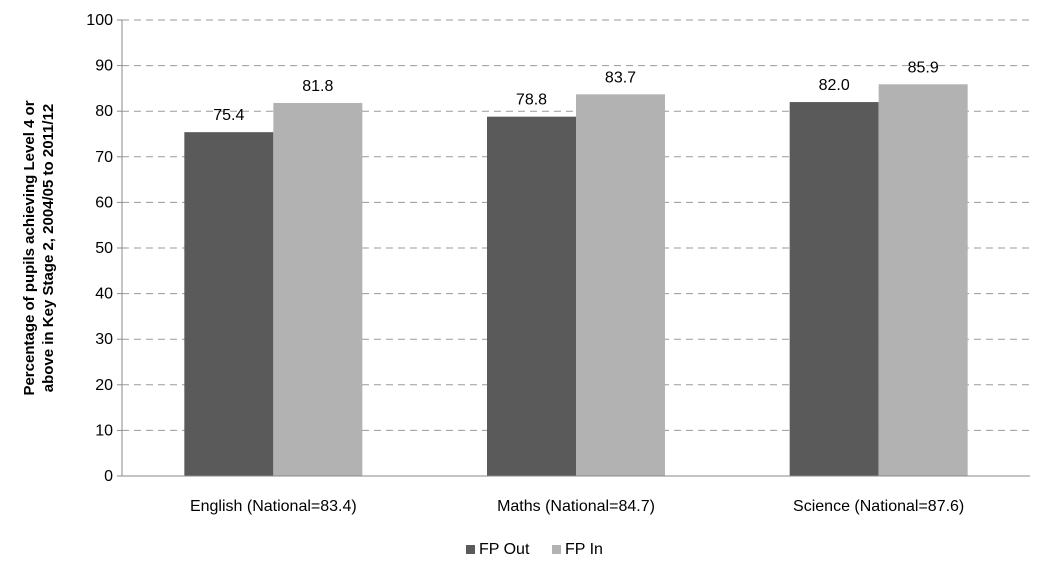  I want to click on y-tick-label: 40, so click(104, 294).